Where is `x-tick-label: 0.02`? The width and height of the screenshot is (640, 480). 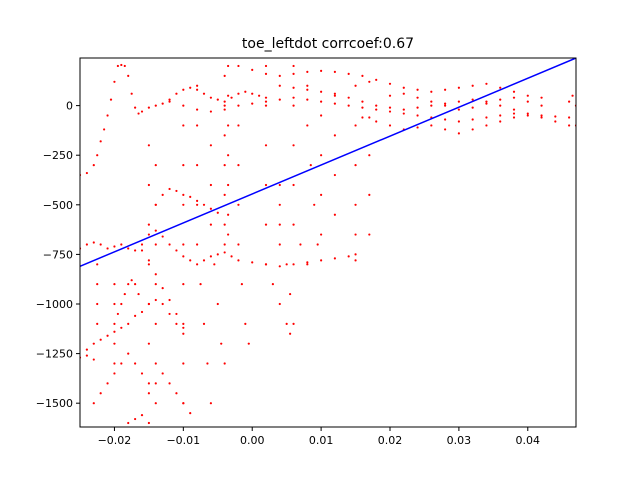 x-tick-label: 0.02 is located at coordinates (390, 440).